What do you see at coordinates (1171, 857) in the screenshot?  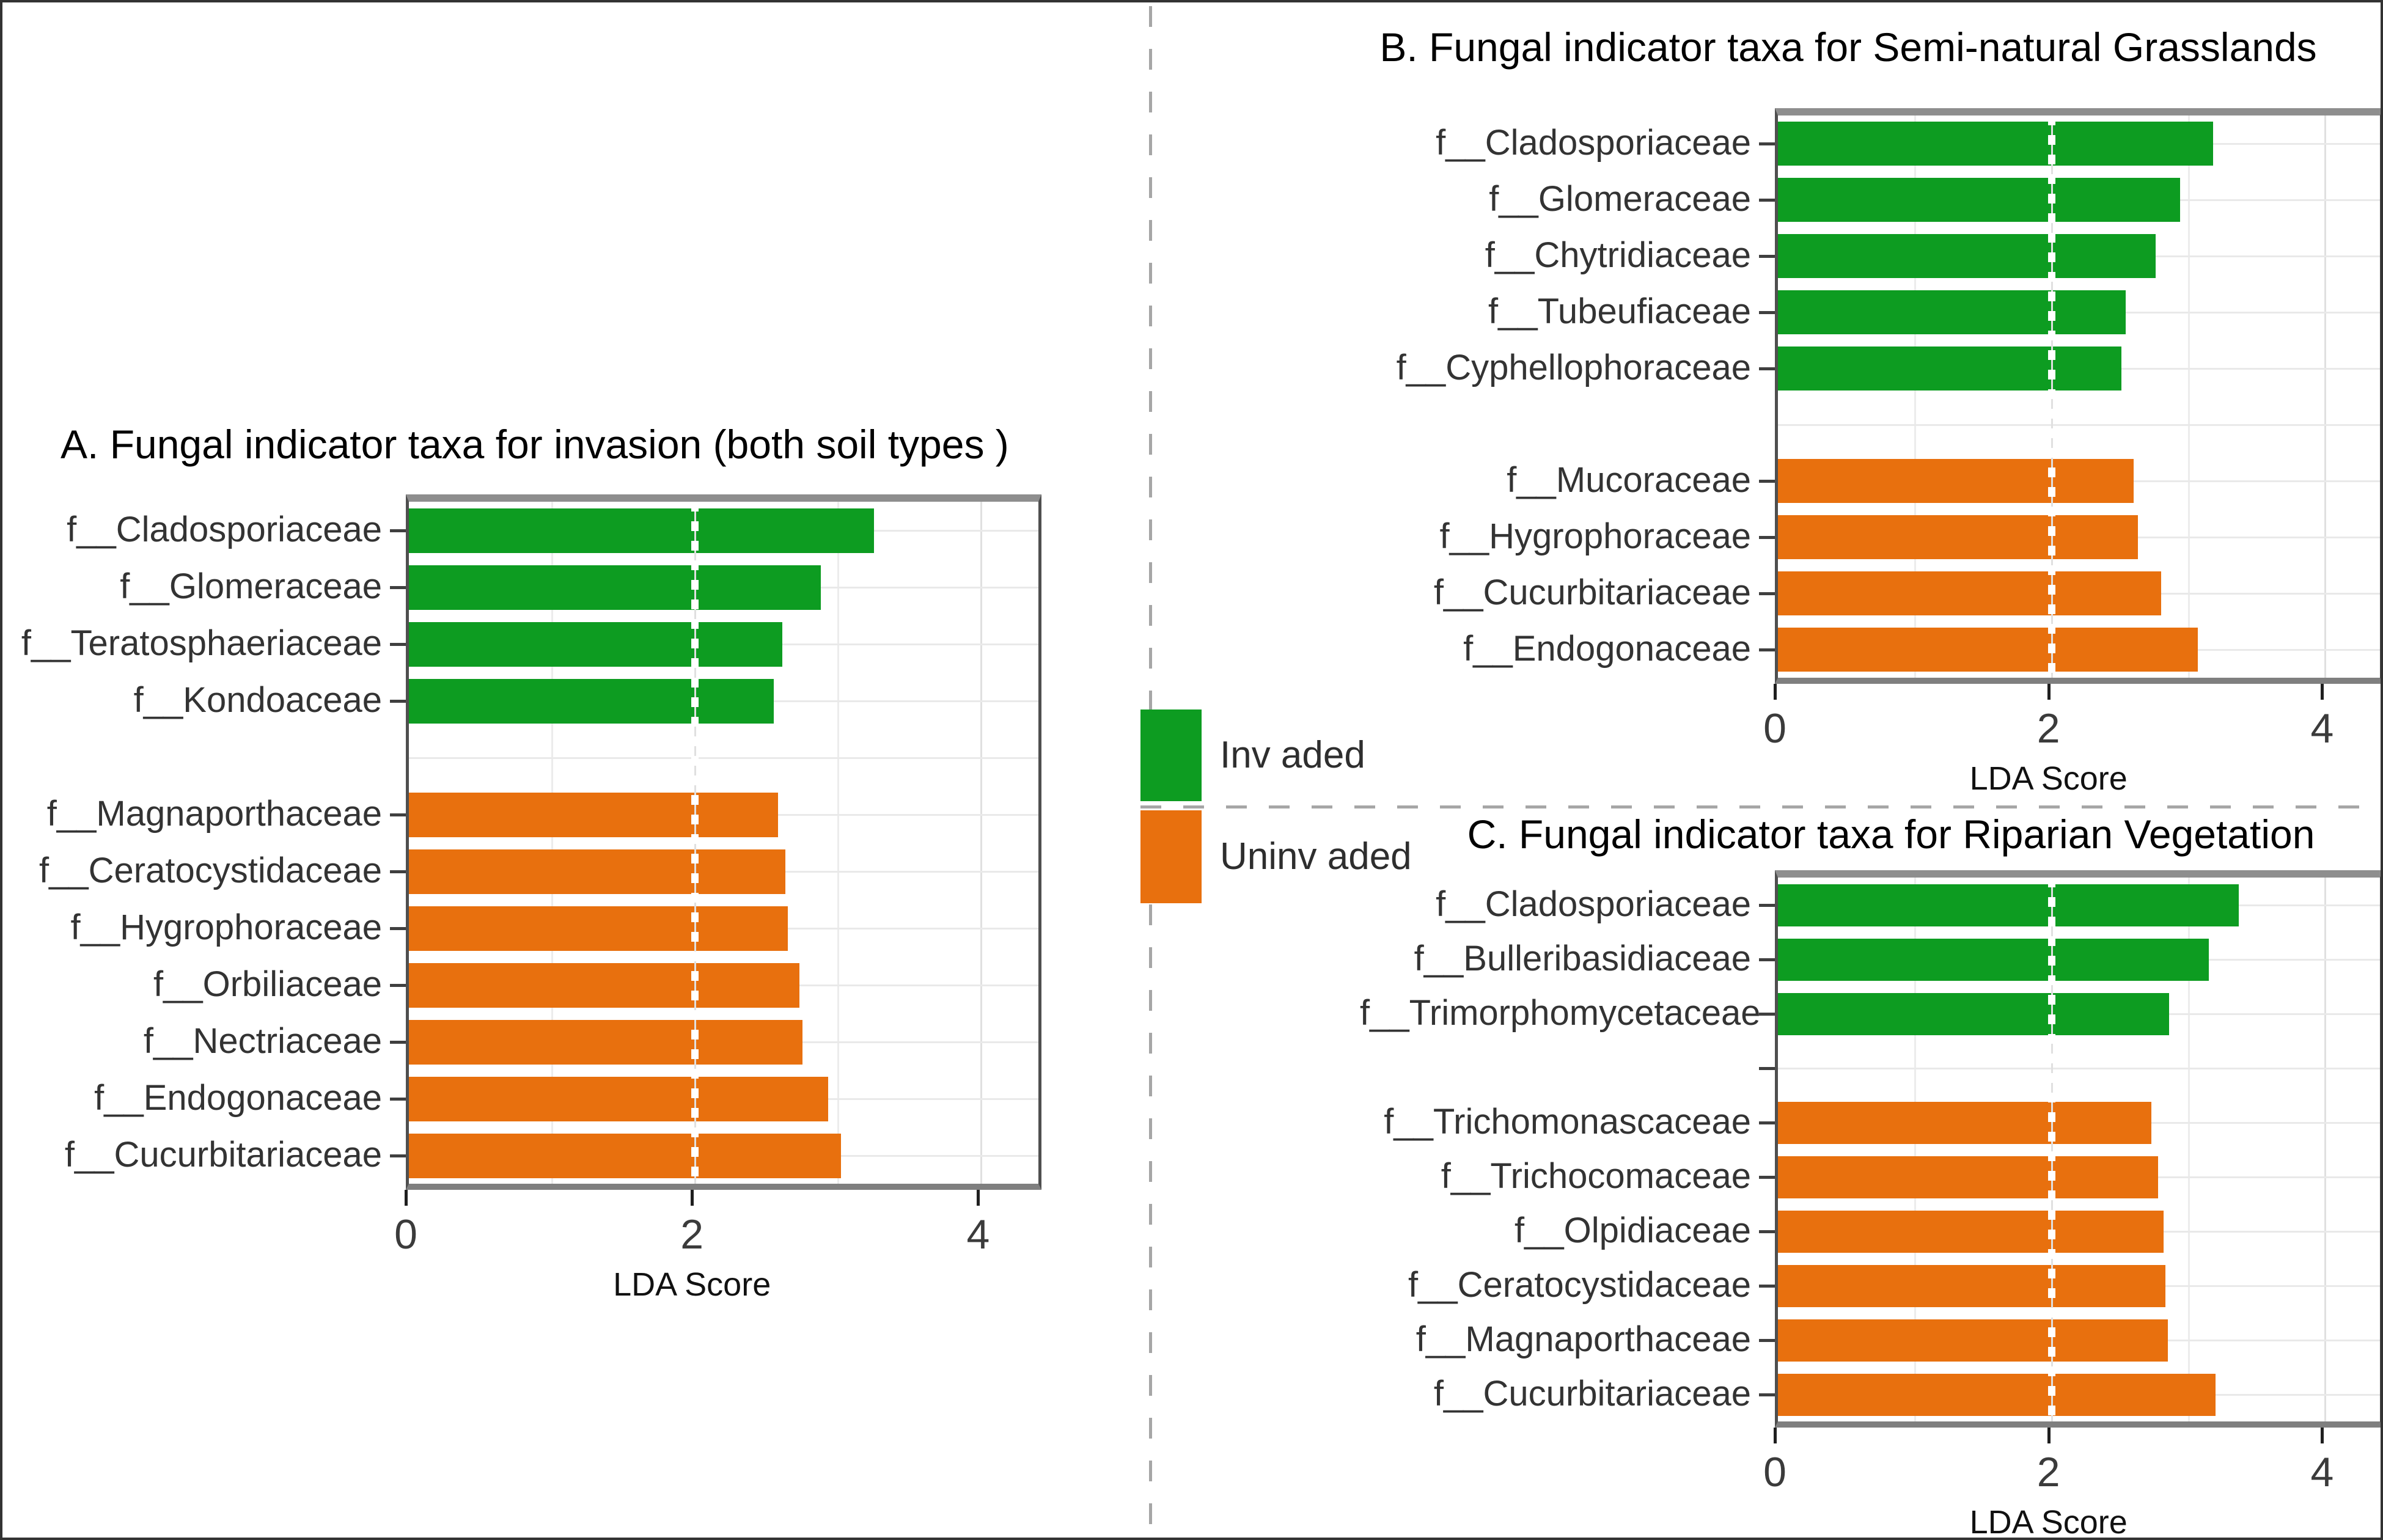 I see `legend-swatch-uninvaded` at bounding box center [1171, 857].